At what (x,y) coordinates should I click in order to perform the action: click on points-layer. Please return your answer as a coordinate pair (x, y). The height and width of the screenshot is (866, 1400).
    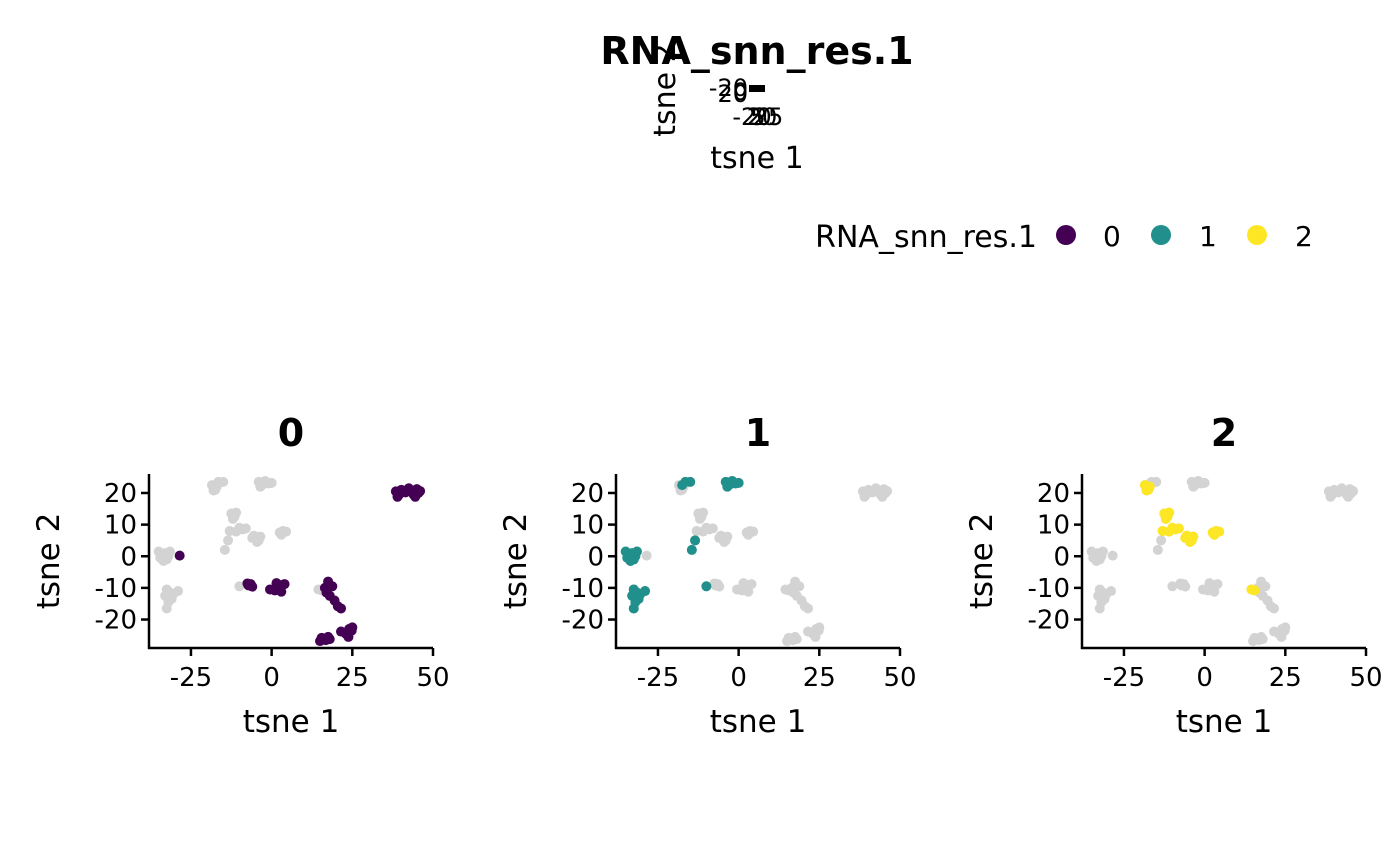
    Looking at the image, I should click on (1222, 561).